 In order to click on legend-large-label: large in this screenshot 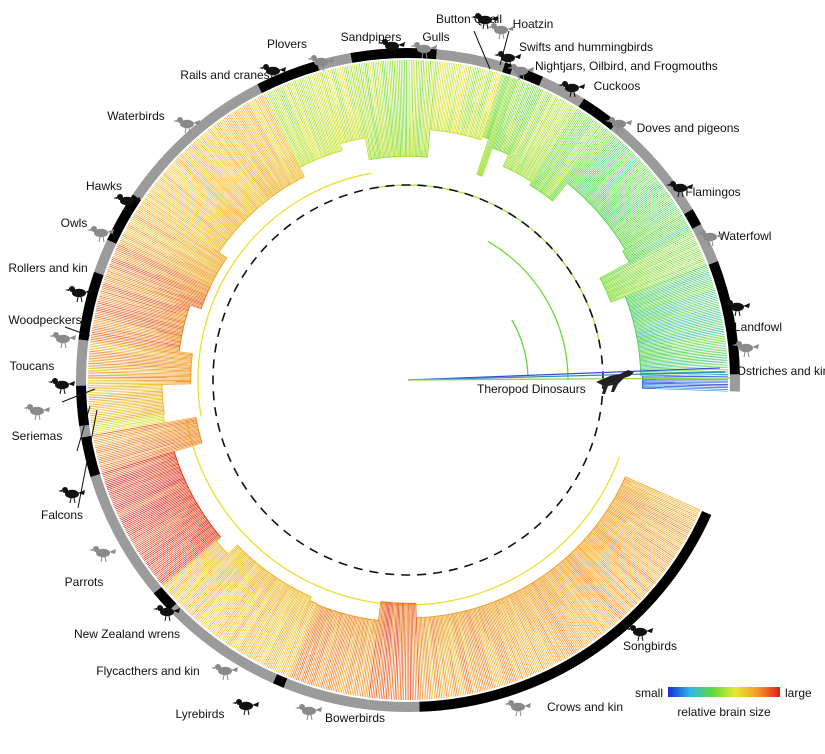, I will do `click(798, 693)`.